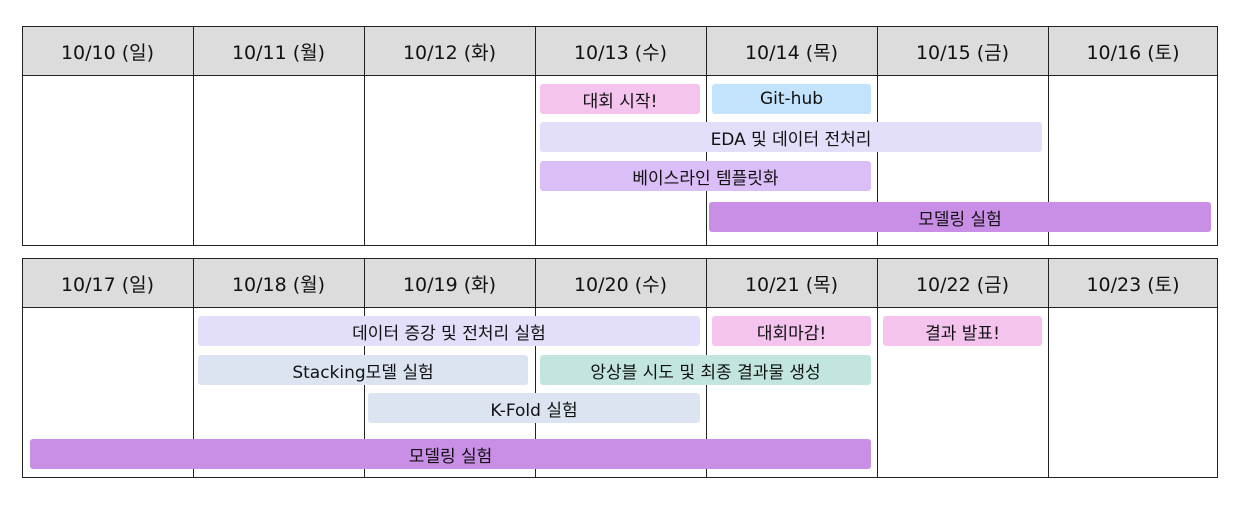  Describe the element at coordinates (705, 176) in the screenshot. I see `event-baseline-template: 베이스라인 템플릿화` at that location.